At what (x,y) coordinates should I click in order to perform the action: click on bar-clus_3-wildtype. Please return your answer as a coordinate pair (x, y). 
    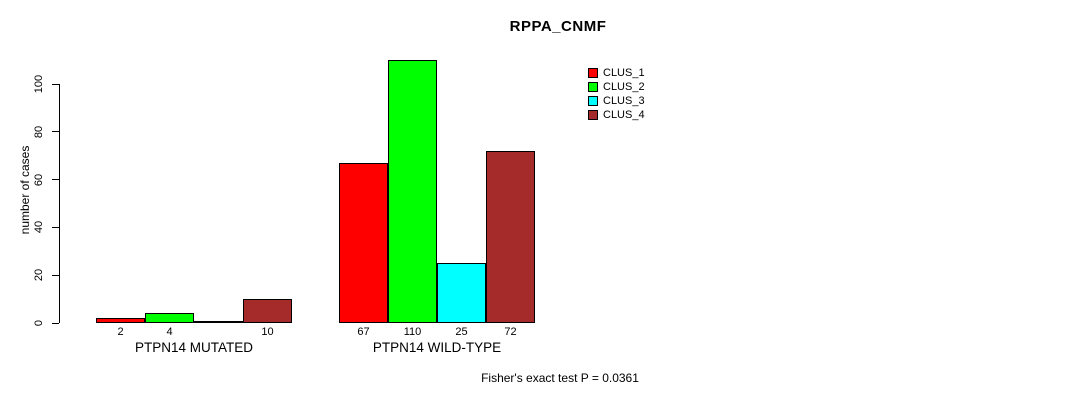
    Looking at the image, I should click on (461, 293).